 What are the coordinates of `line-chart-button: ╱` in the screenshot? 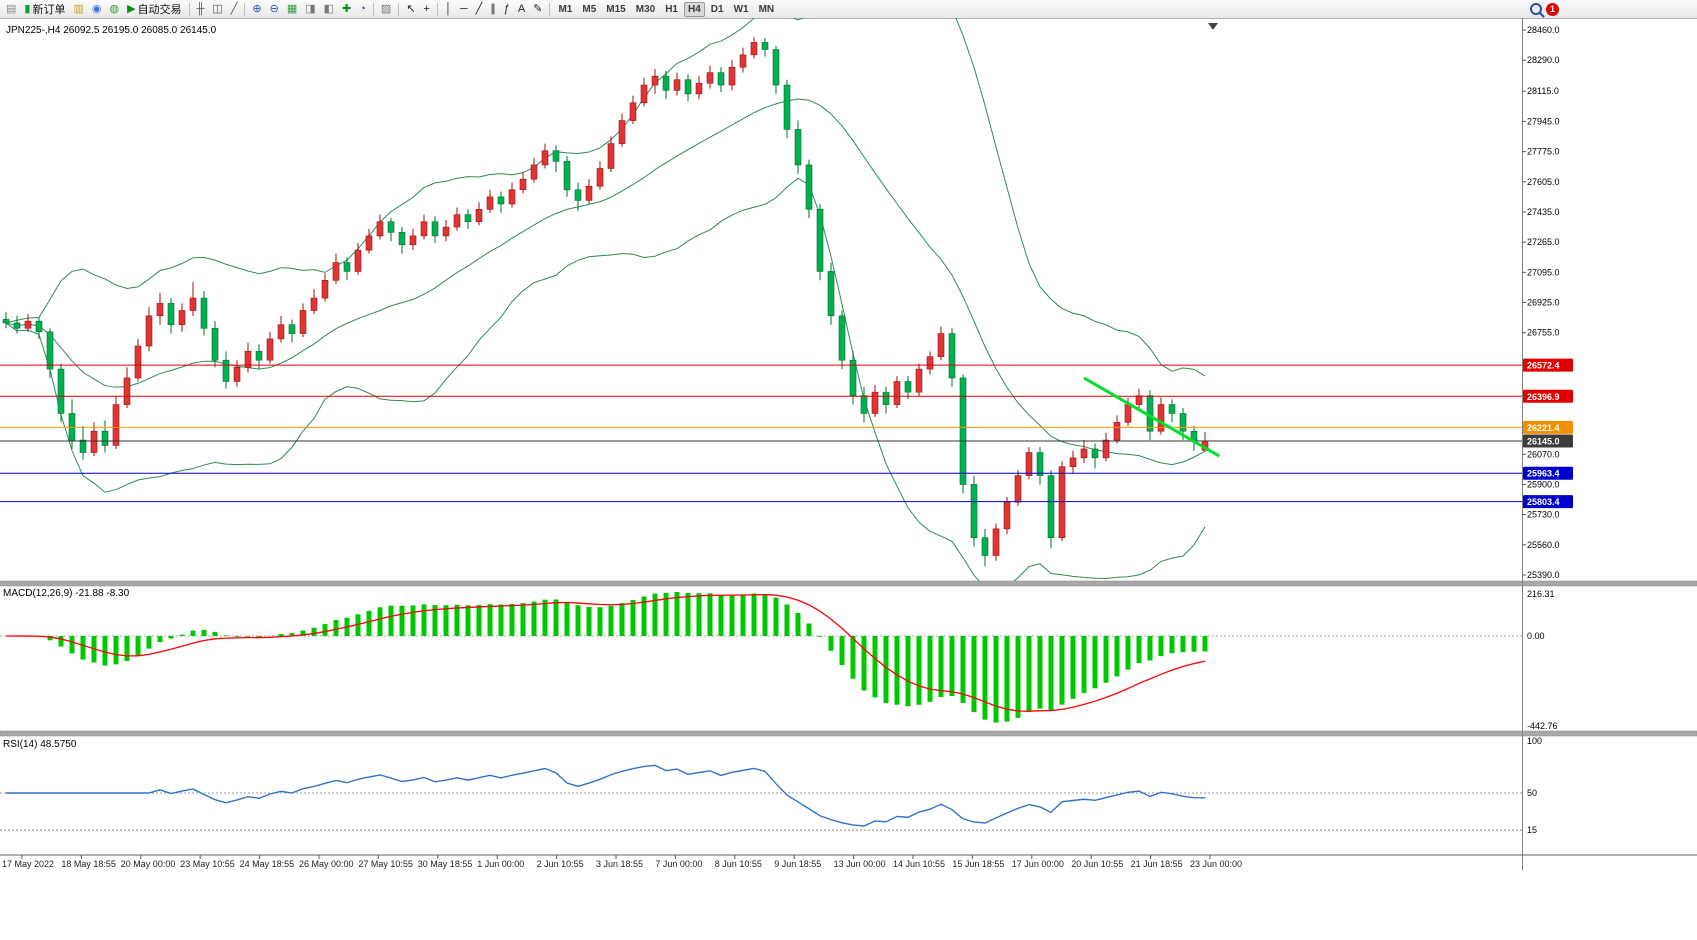 It's located at (234, 9).